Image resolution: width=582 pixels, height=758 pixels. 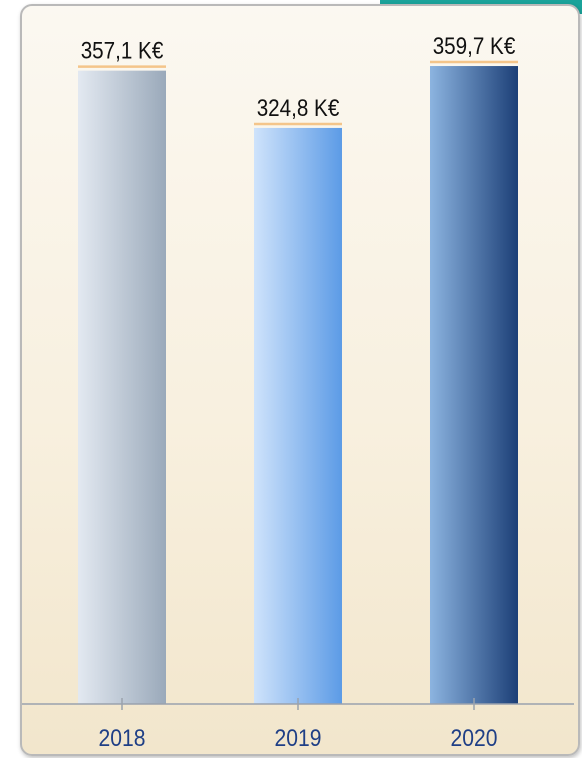 I want to click on x-tick-label-2019: 2019, so click(x=298, y=738).